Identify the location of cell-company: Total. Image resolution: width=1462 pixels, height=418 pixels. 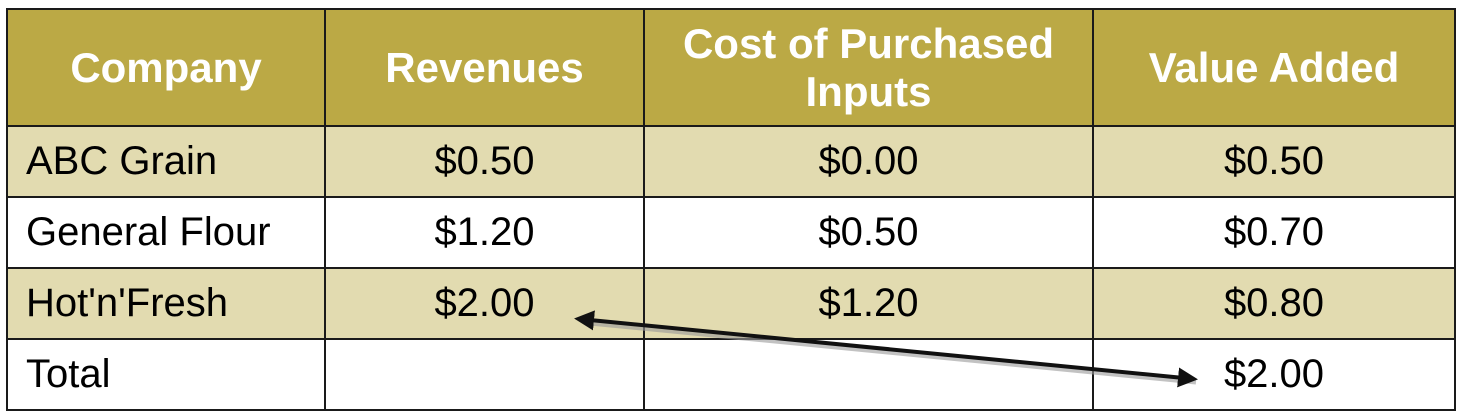
(166, 374).